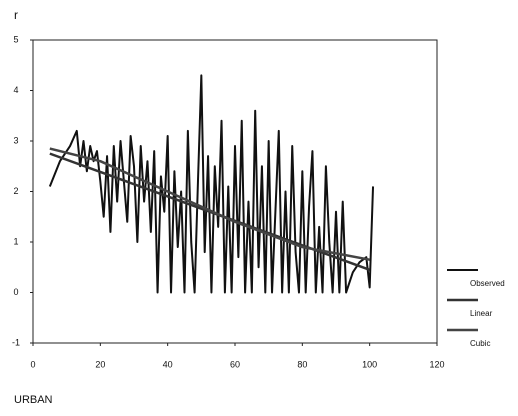  I want to click on x-tick-label: 0, so click(32, 364).